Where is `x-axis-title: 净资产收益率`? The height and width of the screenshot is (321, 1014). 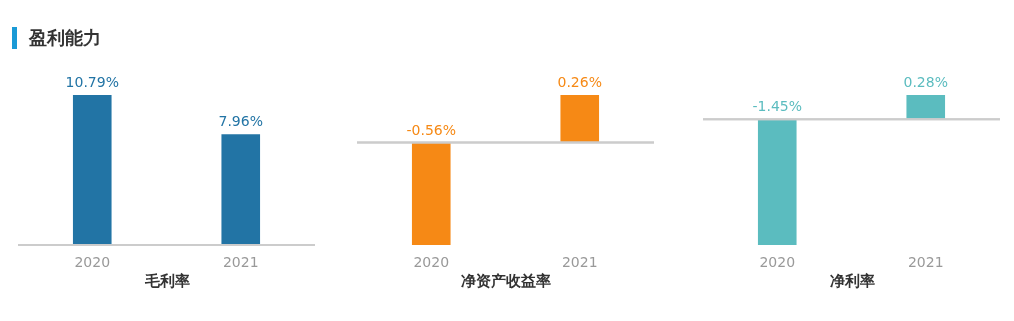
x-axis-title: 净资产收益率 is located at coordinates (506, 280).